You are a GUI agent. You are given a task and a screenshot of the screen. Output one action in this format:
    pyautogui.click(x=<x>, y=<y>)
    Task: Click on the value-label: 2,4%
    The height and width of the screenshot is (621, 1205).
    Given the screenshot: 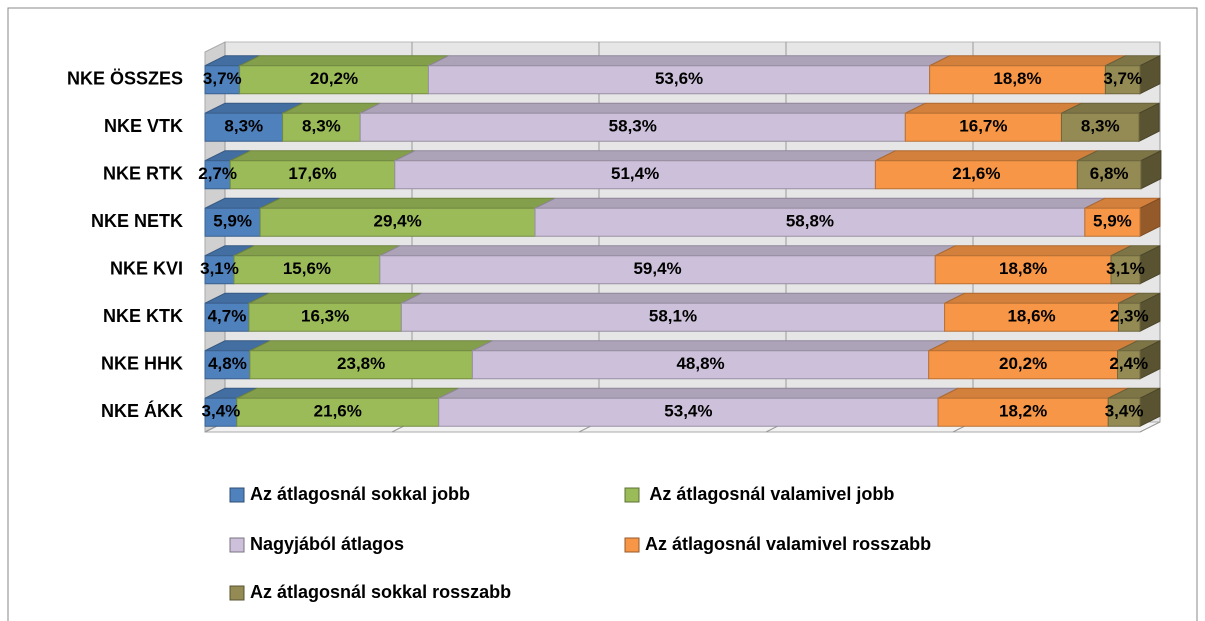 What is the action you would take?
    pyautogui.click(x=1128, y=363)
    